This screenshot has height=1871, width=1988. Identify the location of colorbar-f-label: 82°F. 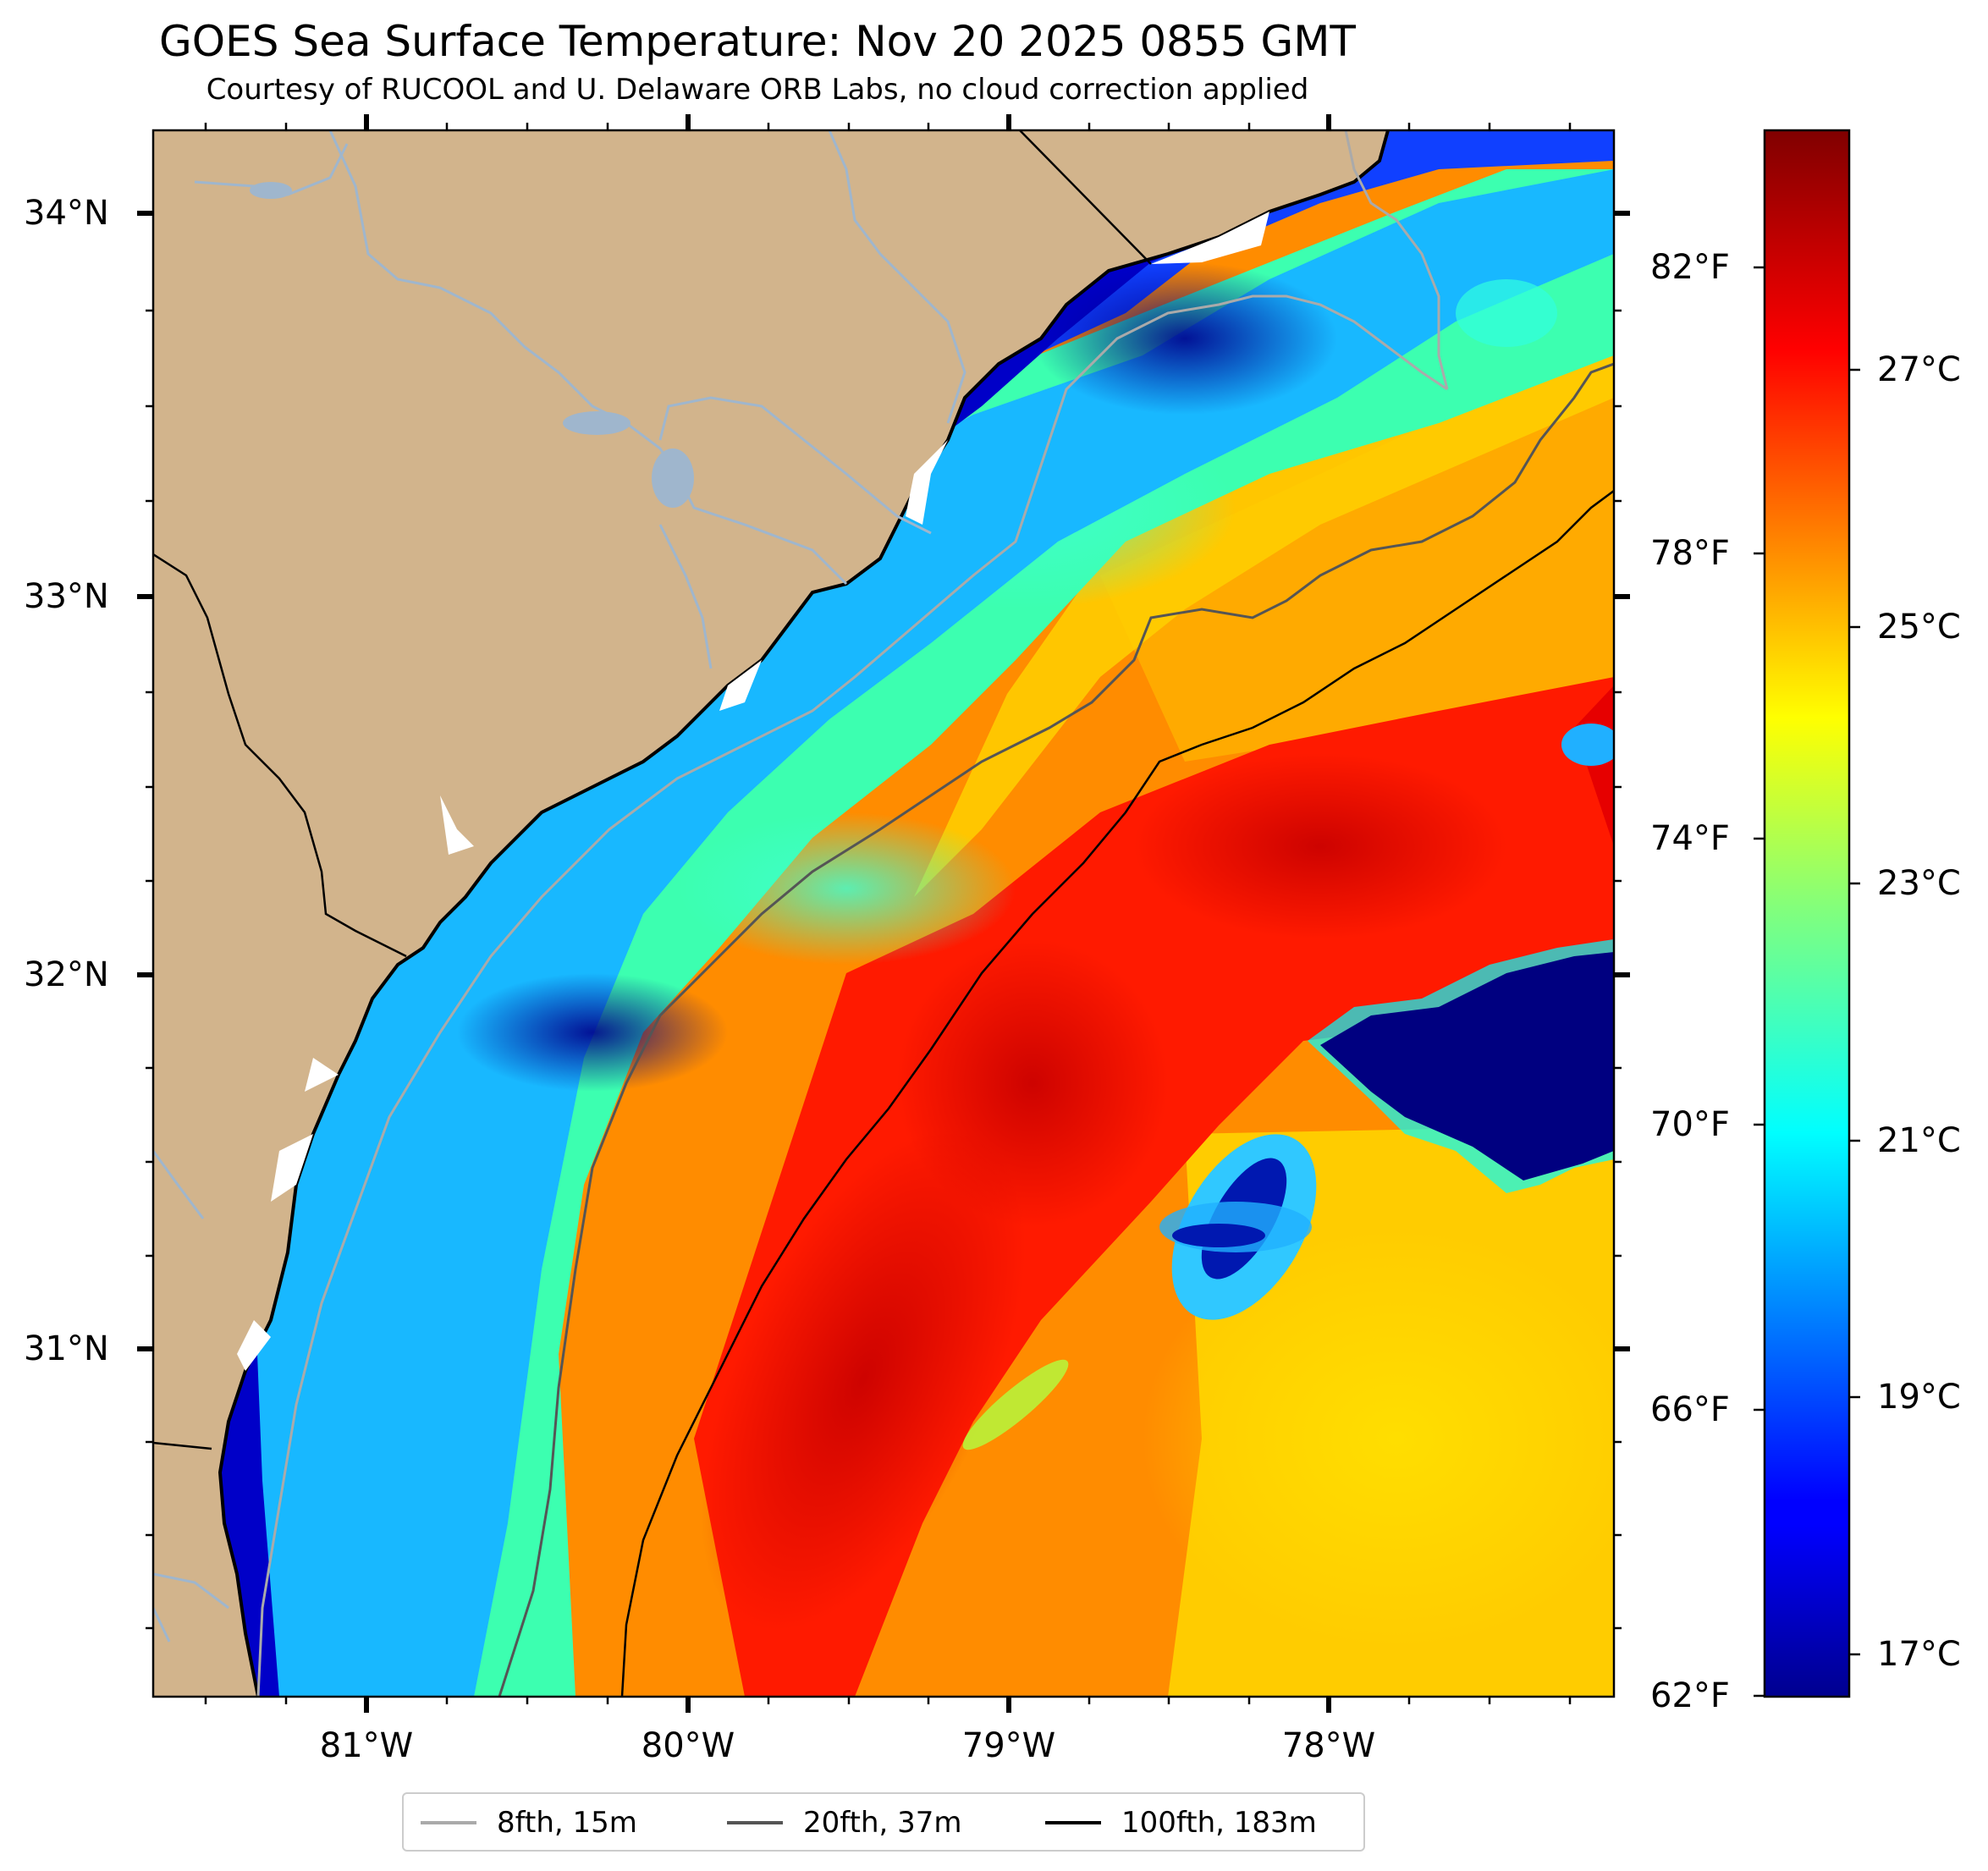
(1690, 268).